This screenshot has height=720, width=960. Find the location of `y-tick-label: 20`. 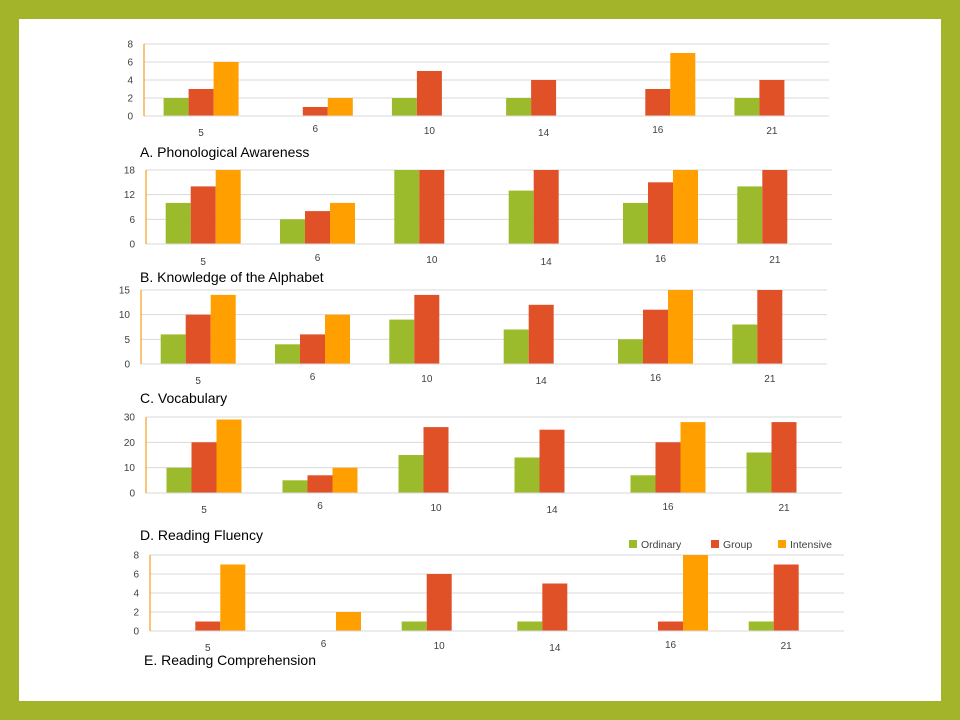

y-tick-label: 20 is located at coordinates (130, 443).